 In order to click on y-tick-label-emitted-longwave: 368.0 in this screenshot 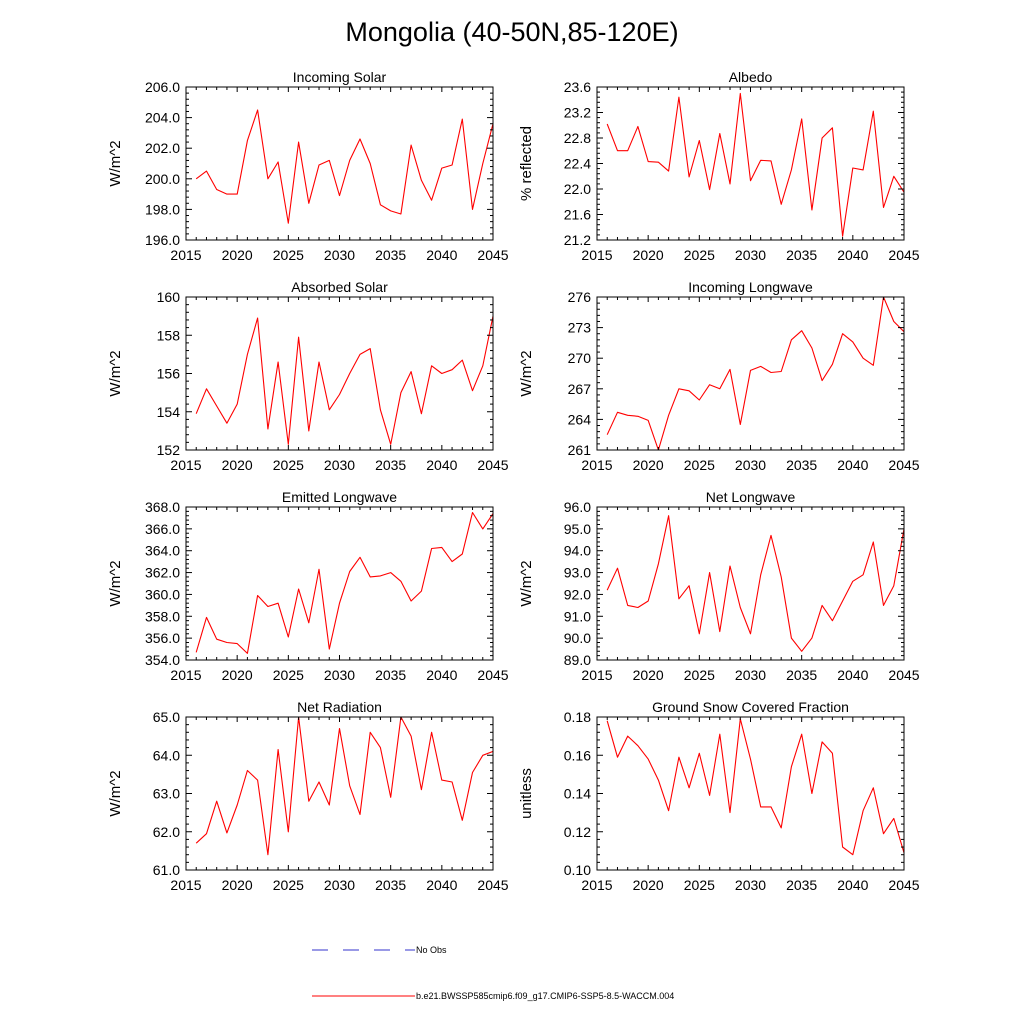, I will do `click(162, 507)`.